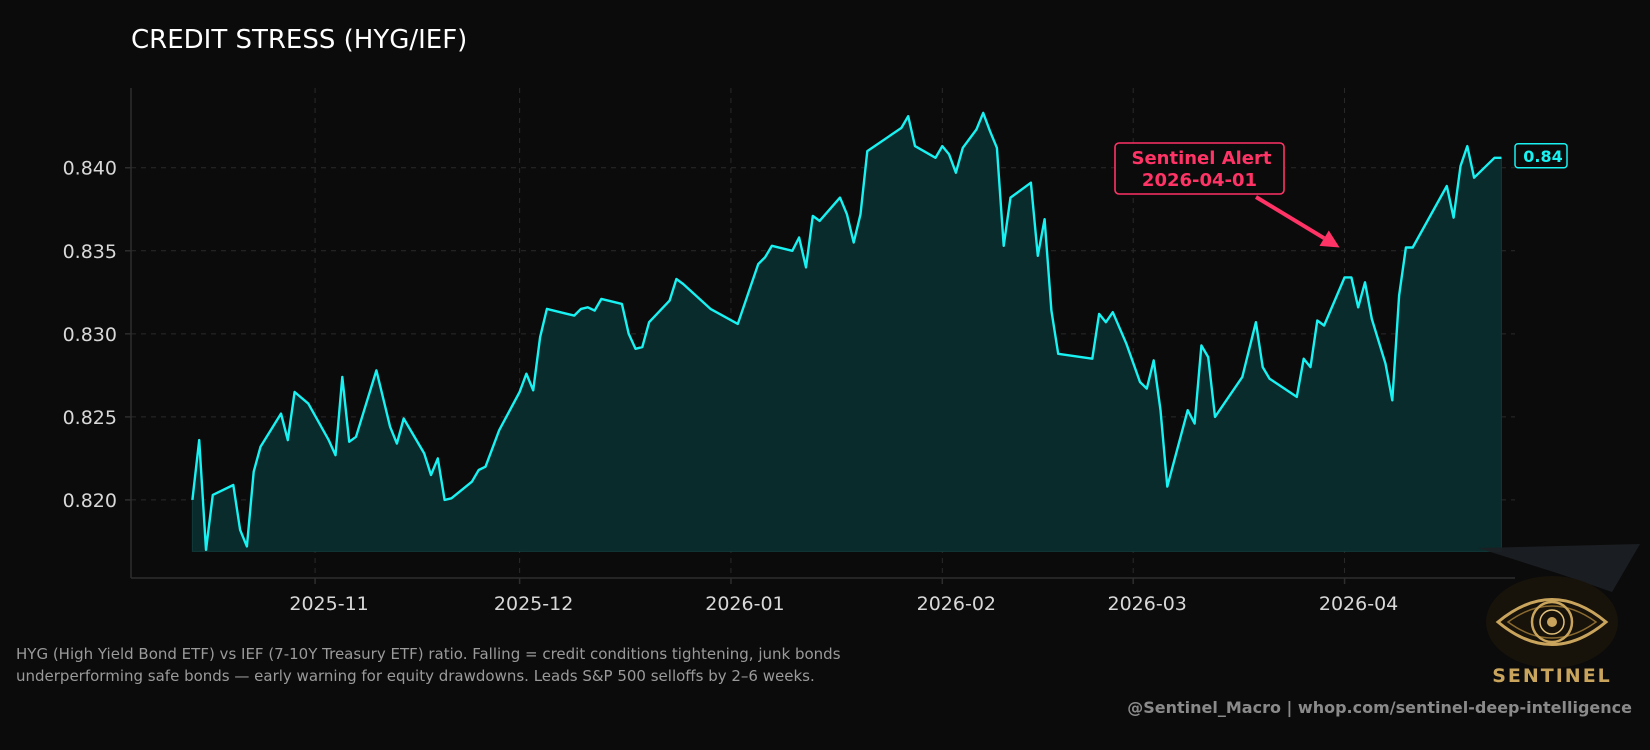  I want to click on logo-wordmark: SENTINEL, so click(1552, 676).